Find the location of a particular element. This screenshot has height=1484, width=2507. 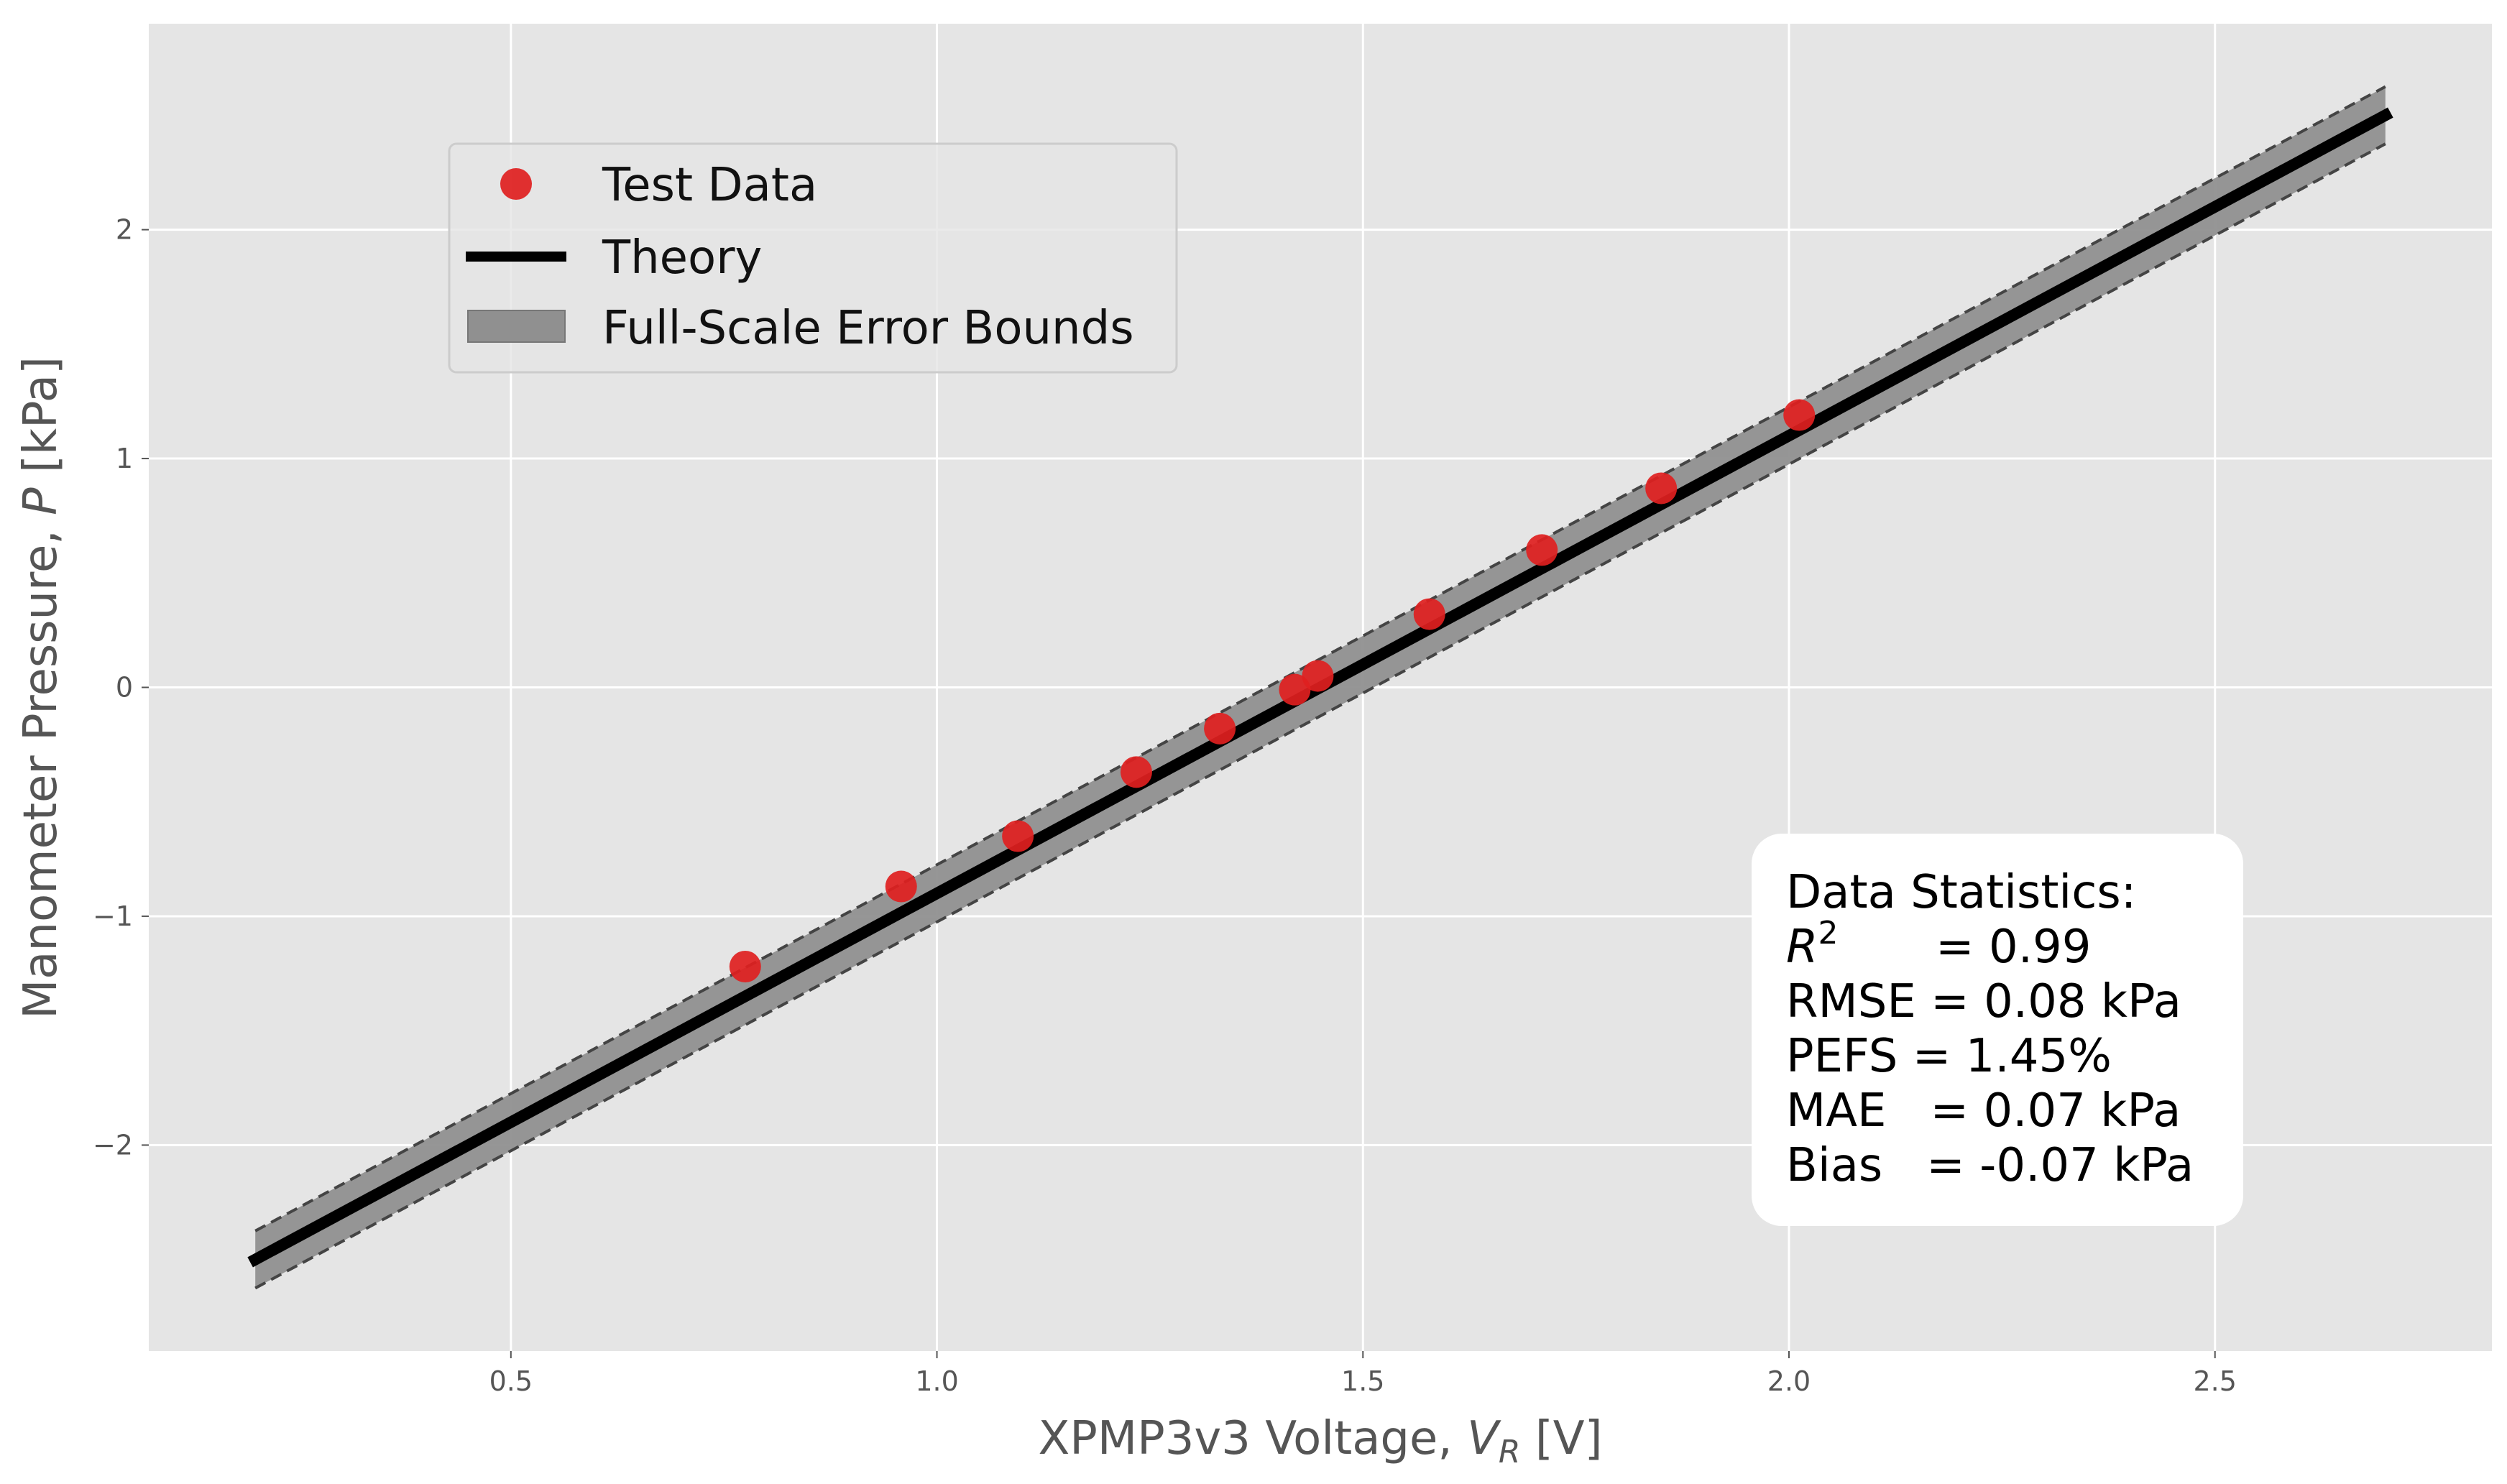

y-tick-label: 0 is located at coordinates (124, 688).